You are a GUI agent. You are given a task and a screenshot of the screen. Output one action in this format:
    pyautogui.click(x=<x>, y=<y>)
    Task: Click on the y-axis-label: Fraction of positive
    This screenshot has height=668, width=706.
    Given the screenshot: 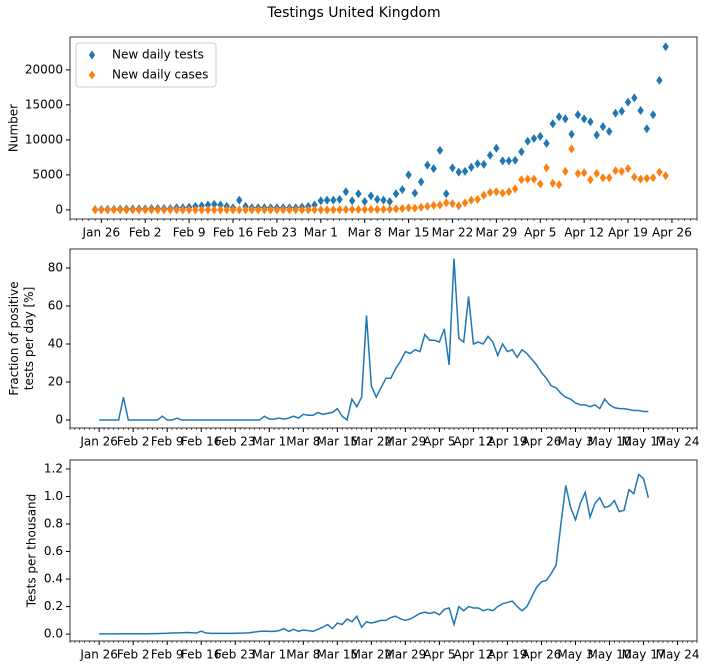 What is the action you would take?
    pyautogui.click(x=14, y=338)
    